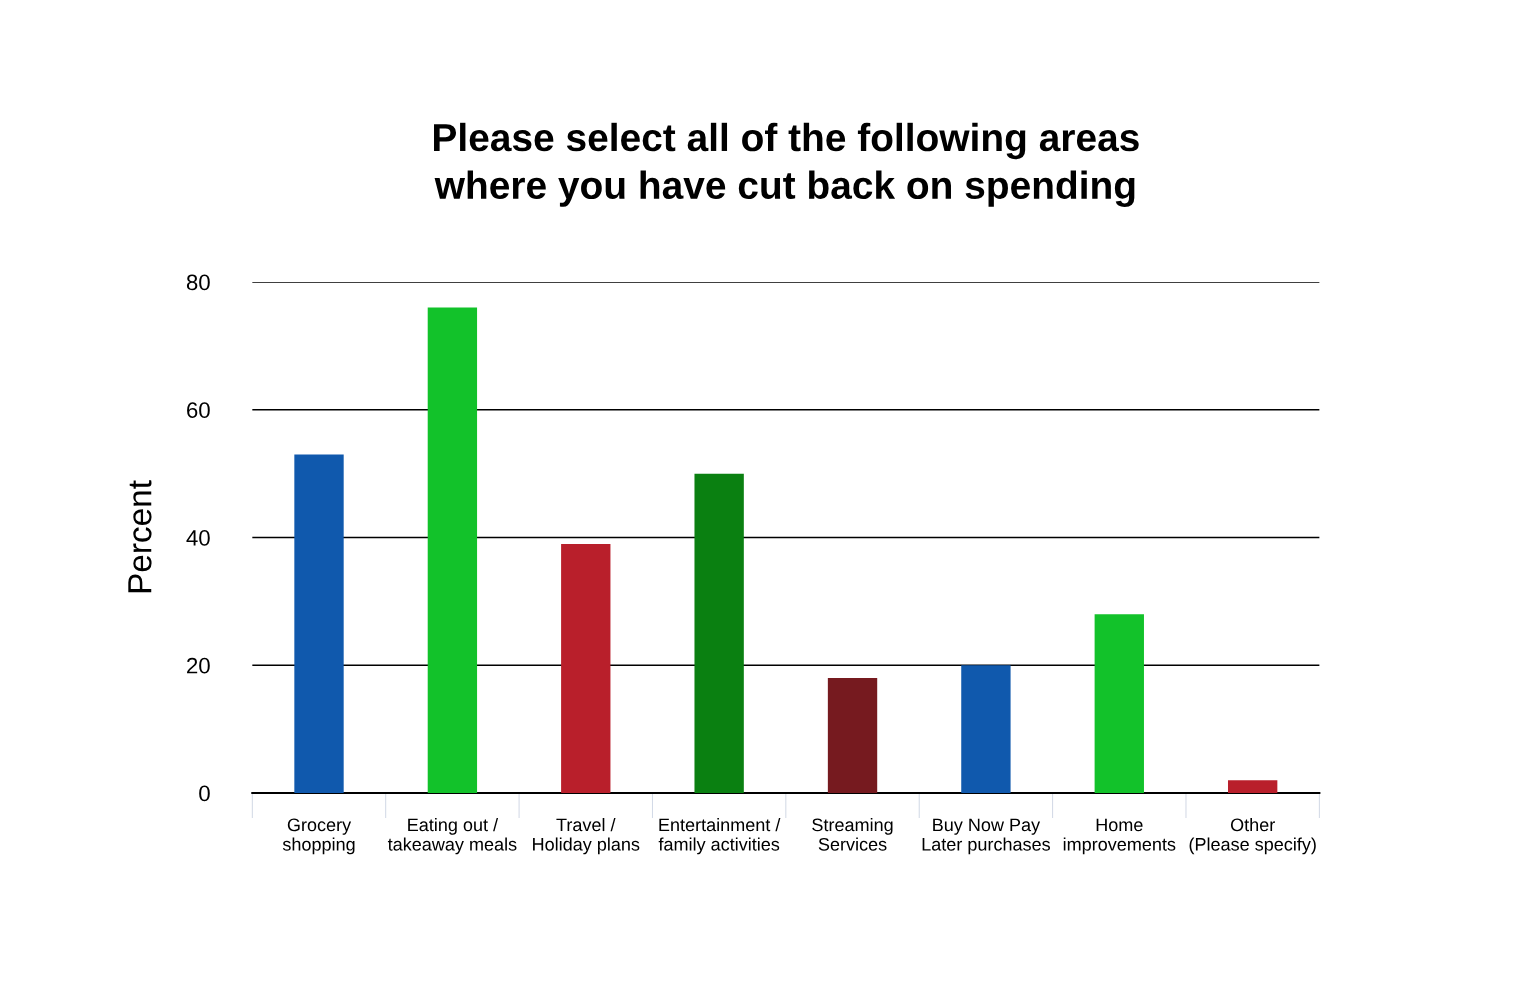  What do you see at coordinates (586, 836) in the screenshot?
I see `x-tick-label: Travel / Holiday plans` at bounding box center [586, 836].